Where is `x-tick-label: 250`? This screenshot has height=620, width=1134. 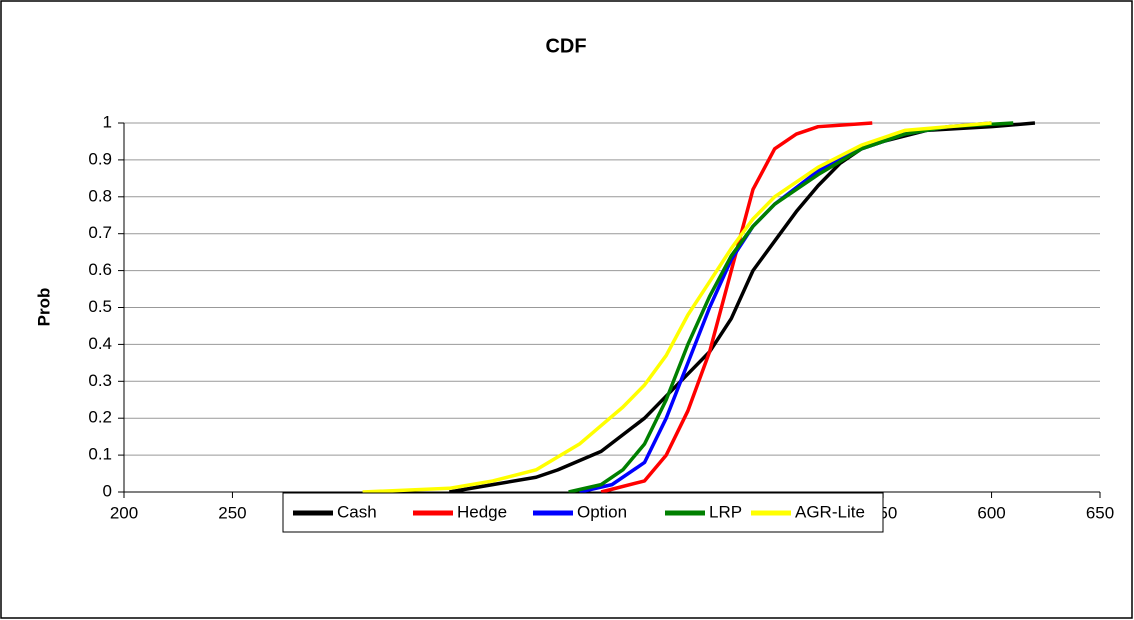
x-tick-label: 250 is located at coordinates (232, 512).